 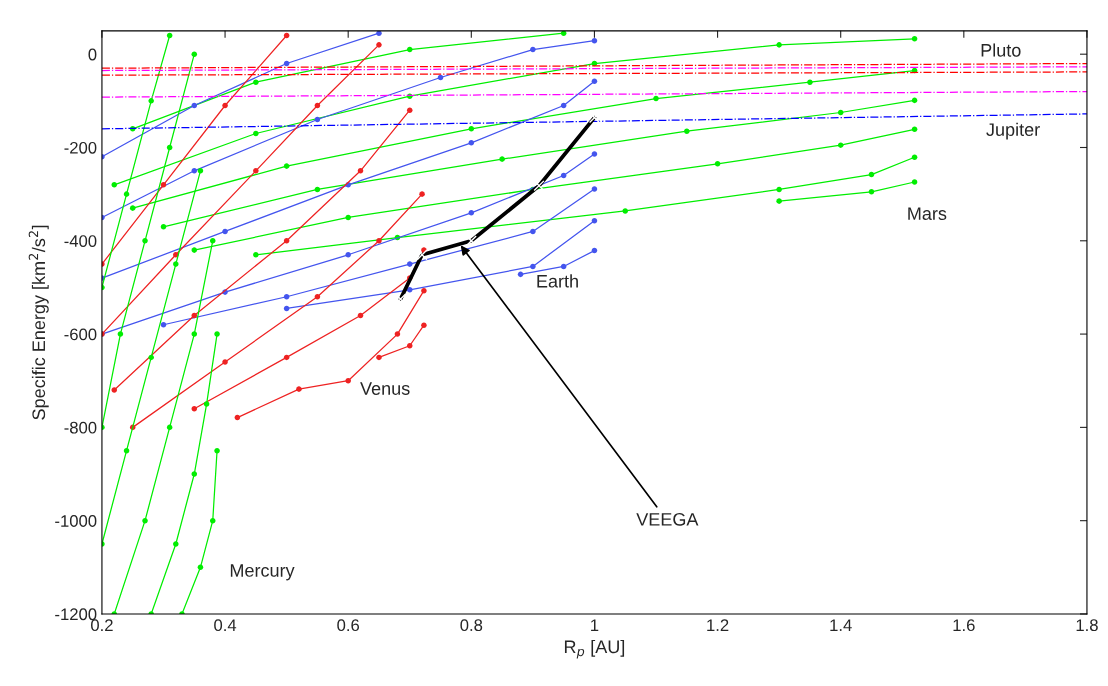 I want to click on y-tick-label: -1000, so click(x=76, y=521).